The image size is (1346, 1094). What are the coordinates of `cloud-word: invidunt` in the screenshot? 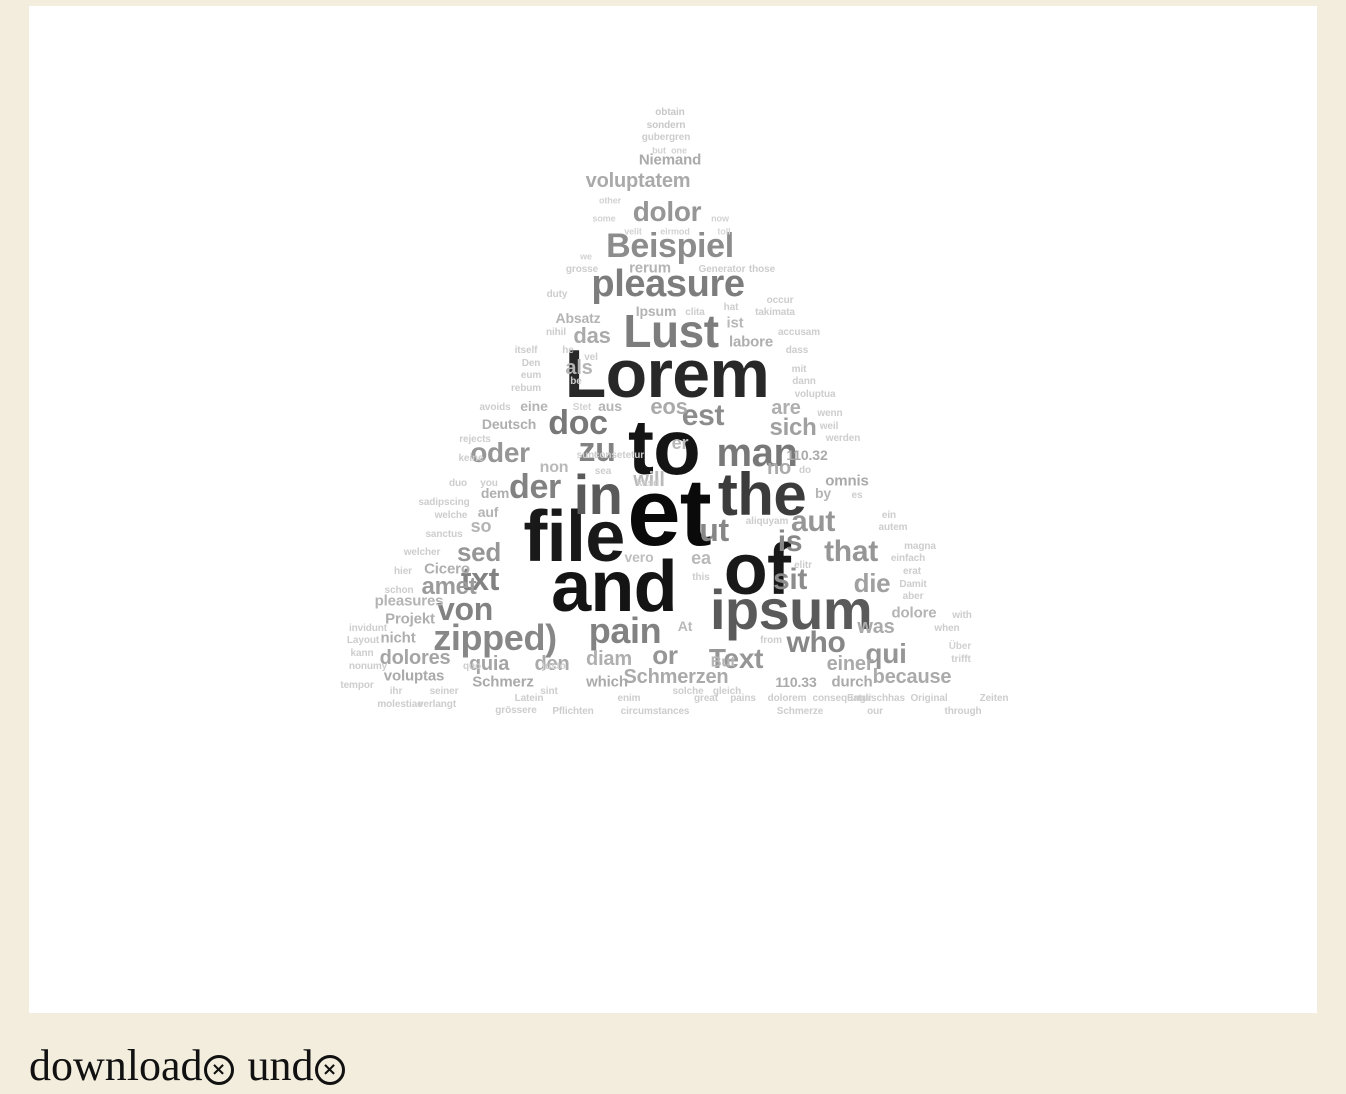 It's located at (368, 628).